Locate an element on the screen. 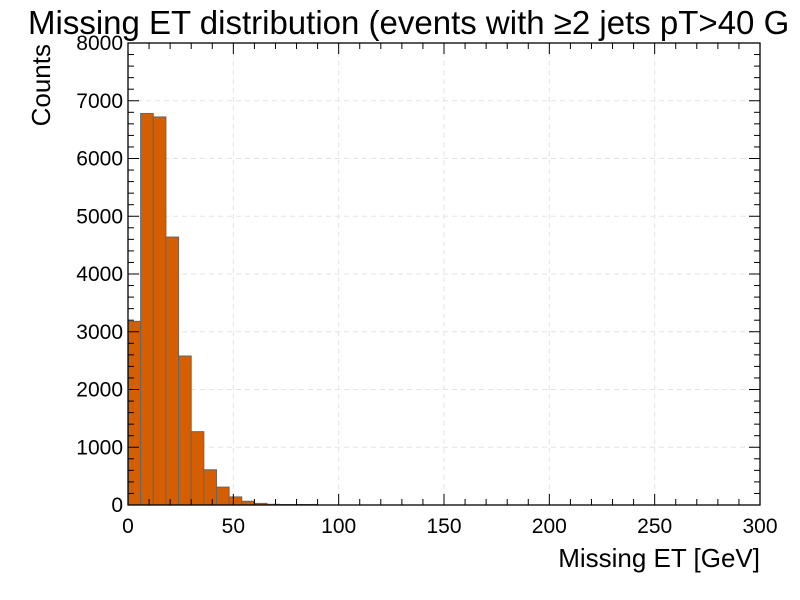 The height and width of the screenshot is (600, 800). x-tick-label: 300 is located at coordinates (759, 526).